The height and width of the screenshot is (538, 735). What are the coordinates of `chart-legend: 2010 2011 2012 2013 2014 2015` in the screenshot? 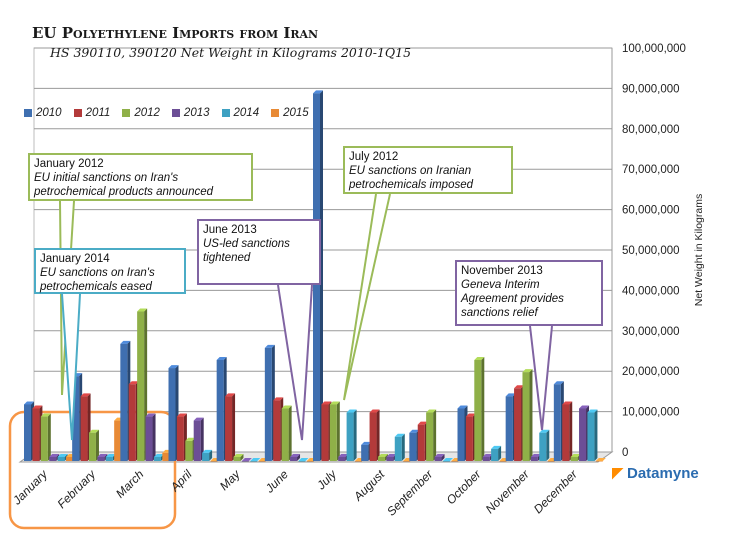 It's located at (166, 113).